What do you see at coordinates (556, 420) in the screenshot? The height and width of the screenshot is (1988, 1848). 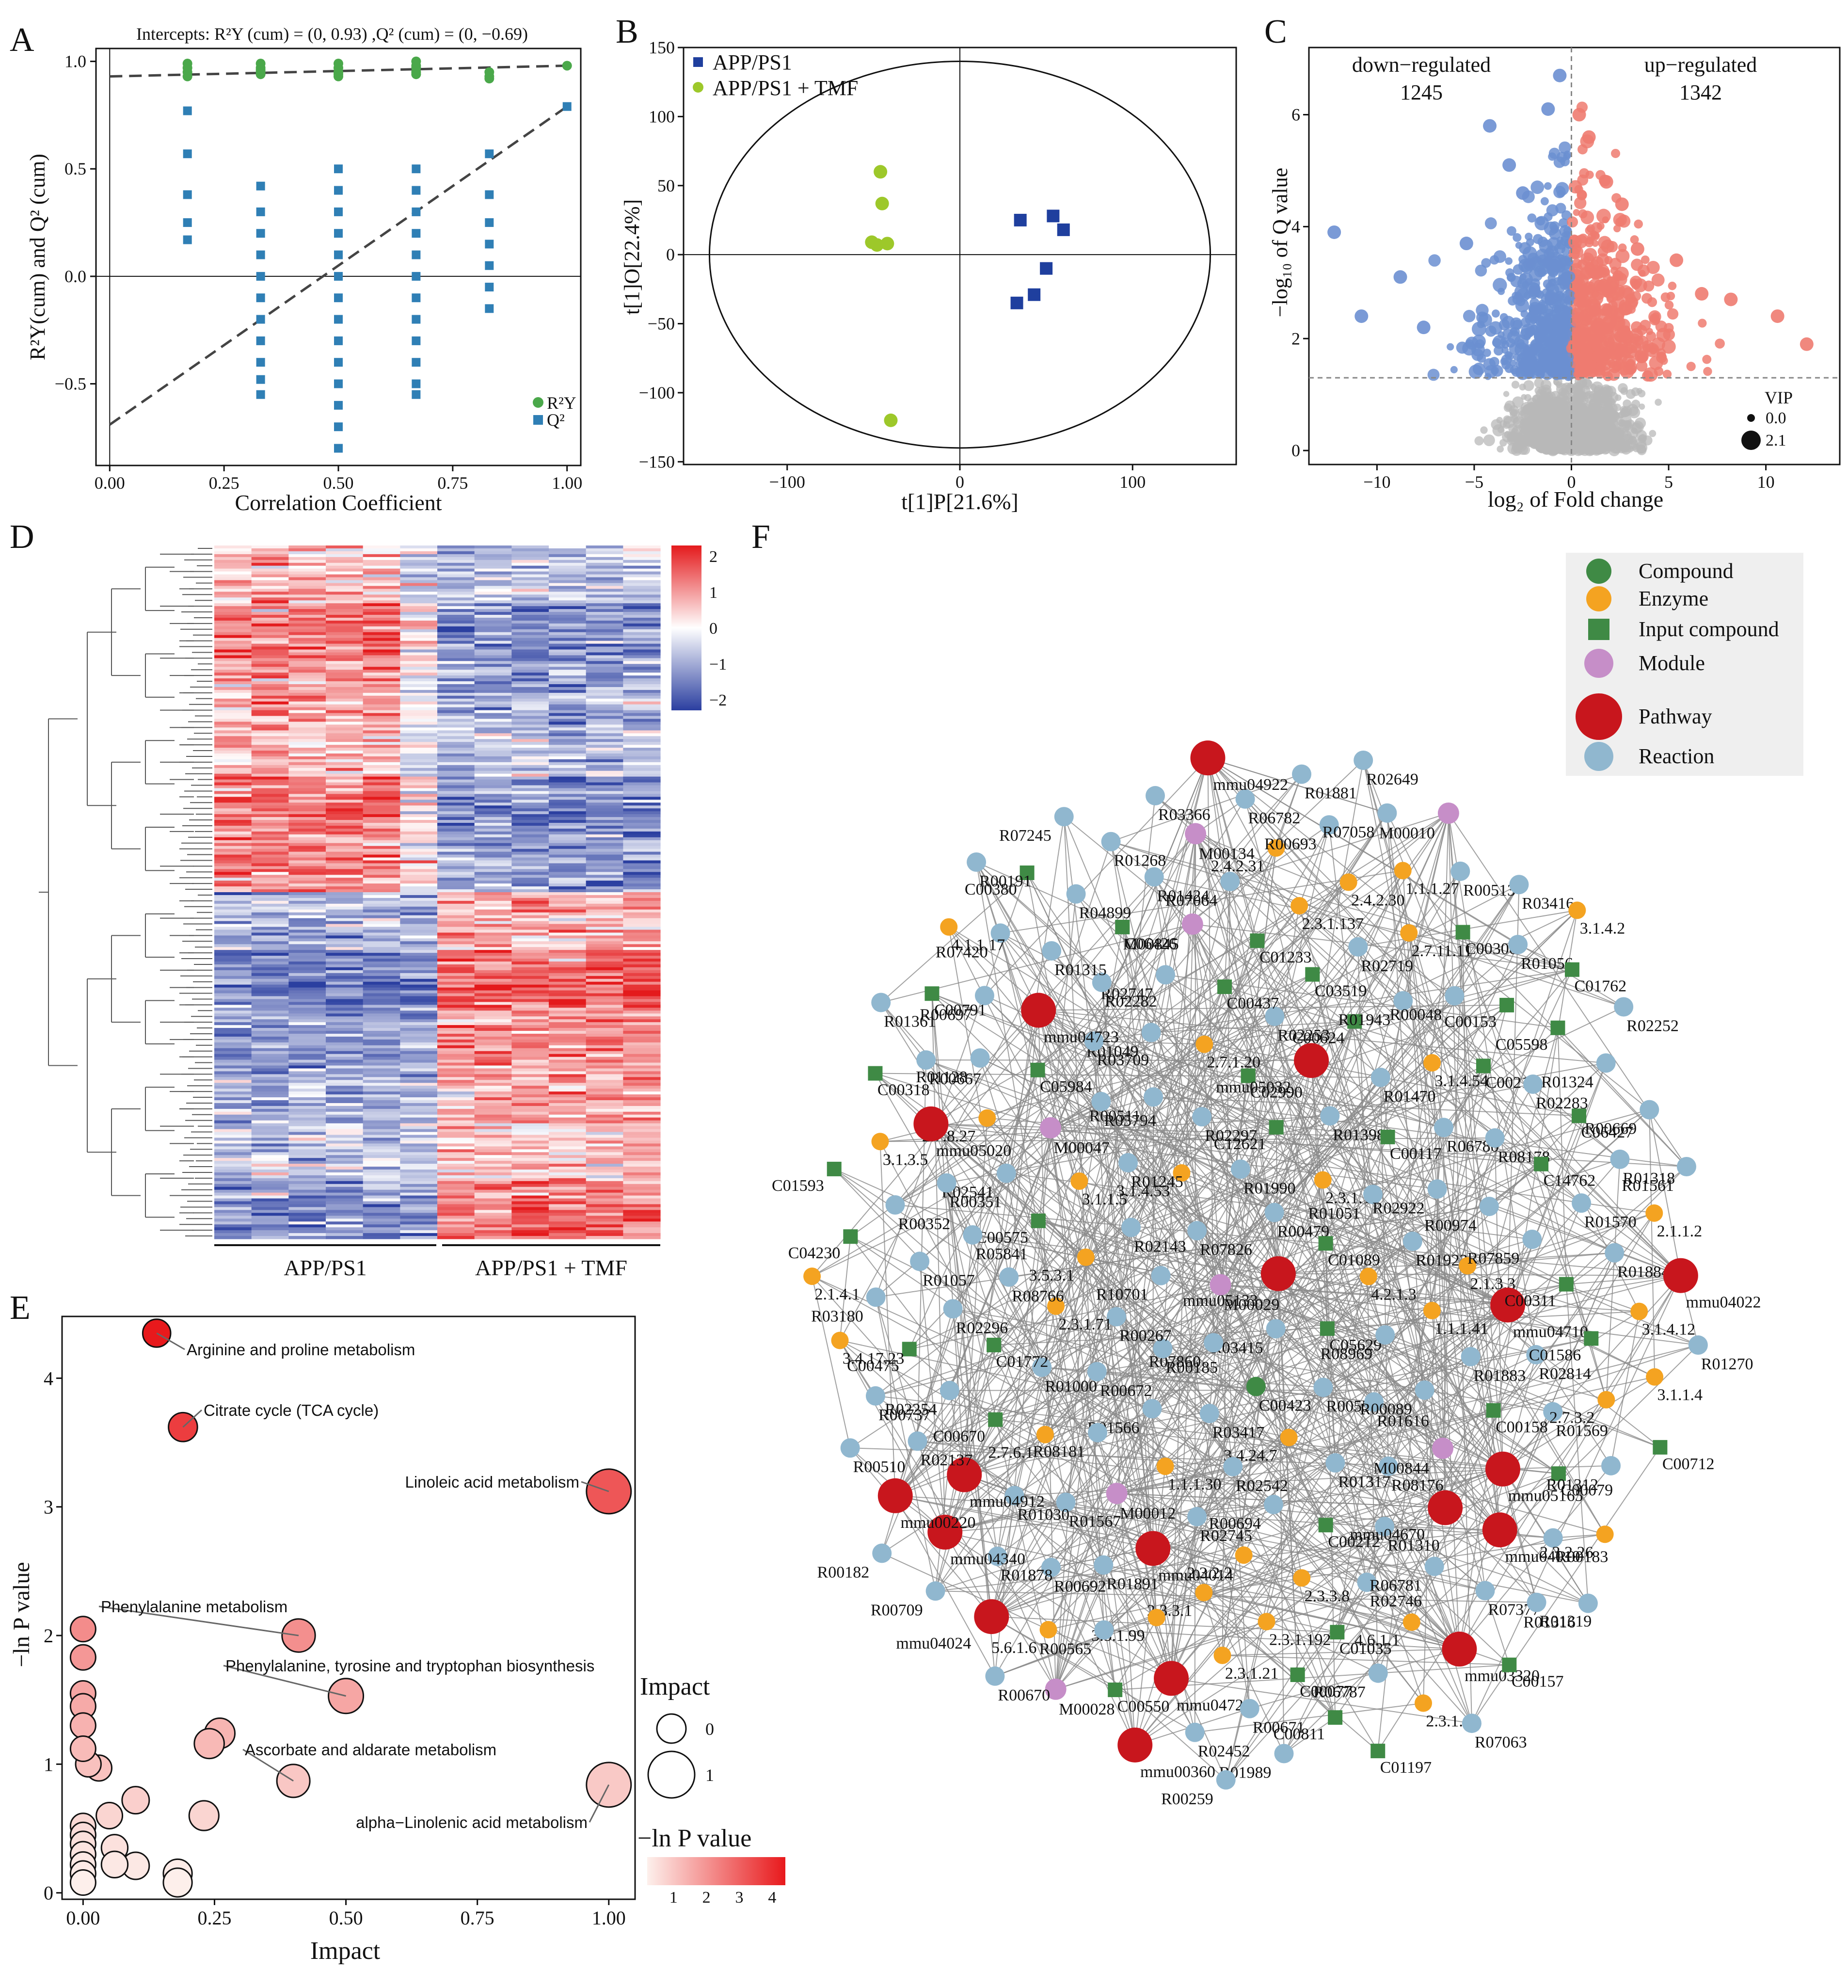 I see `legend-label-q2: Q²` at bounding box center [556, 420].